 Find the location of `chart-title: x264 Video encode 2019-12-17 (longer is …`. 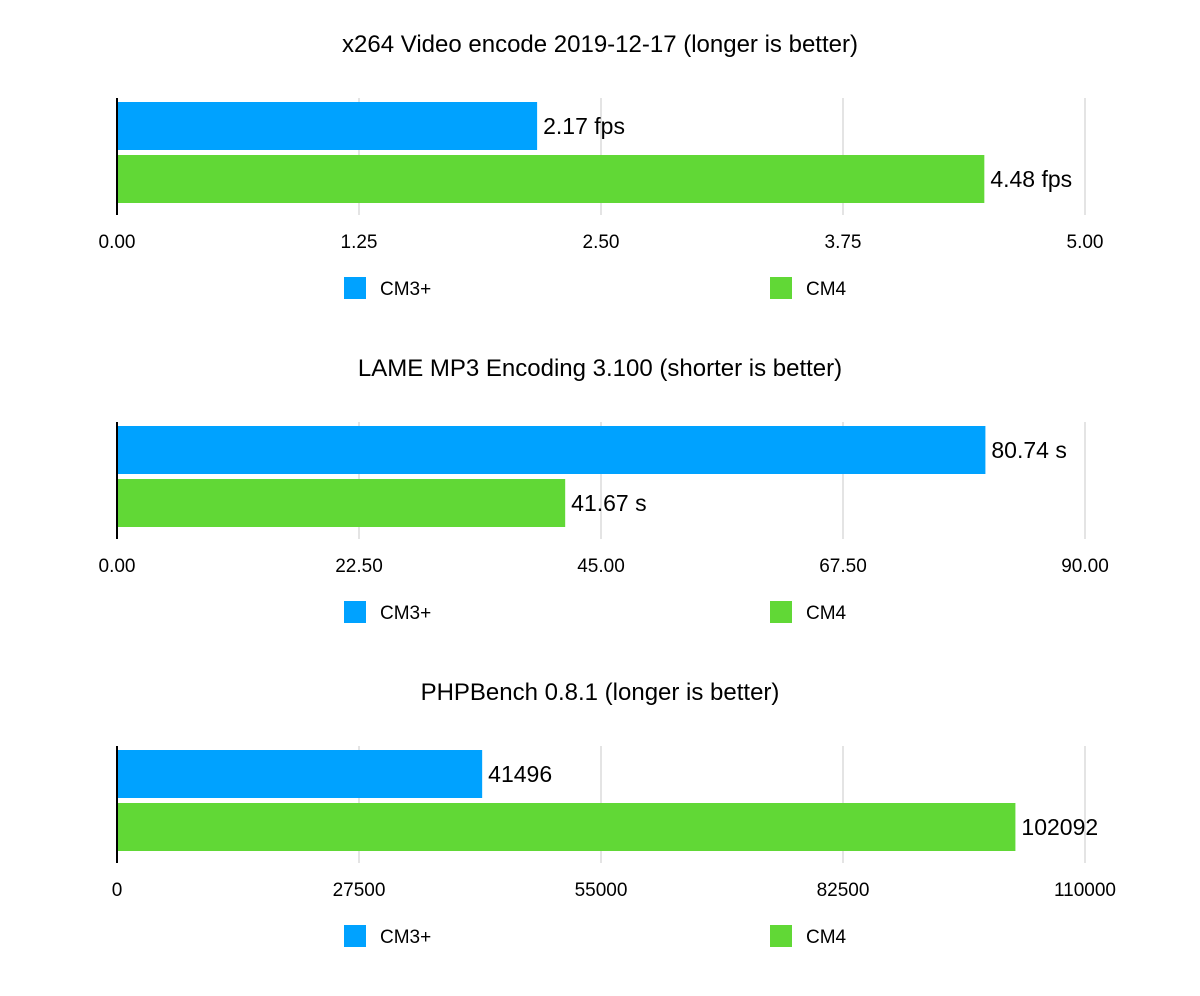

chart-title: x264 Video encode 2019-12-17 (longer is … is located at coordinates (600, 44).